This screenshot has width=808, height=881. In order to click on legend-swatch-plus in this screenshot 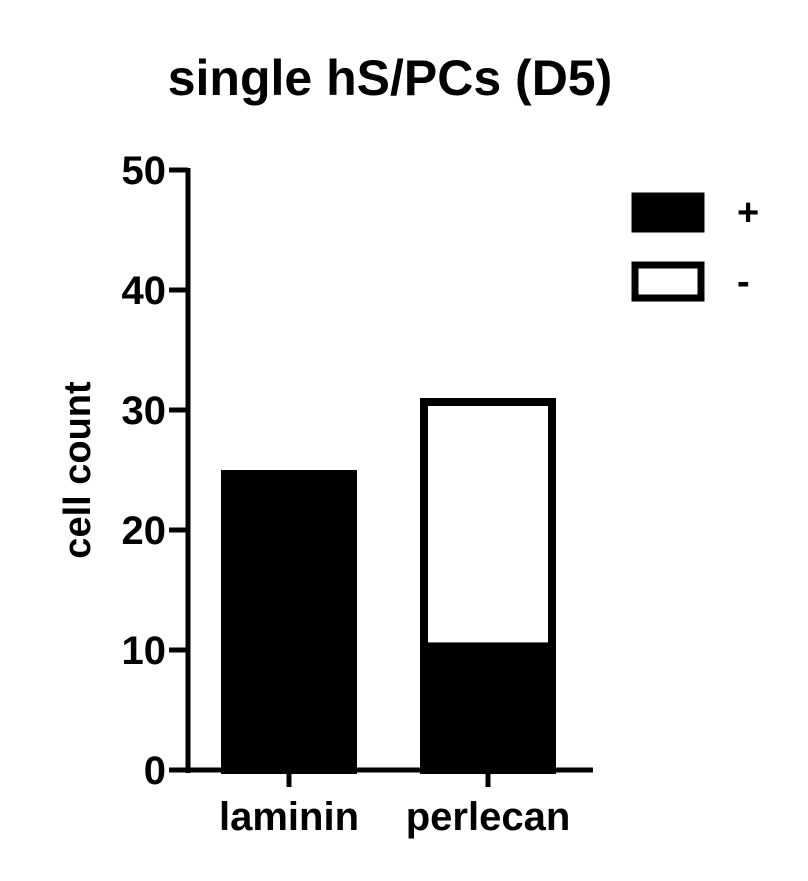, I will do `click(668, 212)`.